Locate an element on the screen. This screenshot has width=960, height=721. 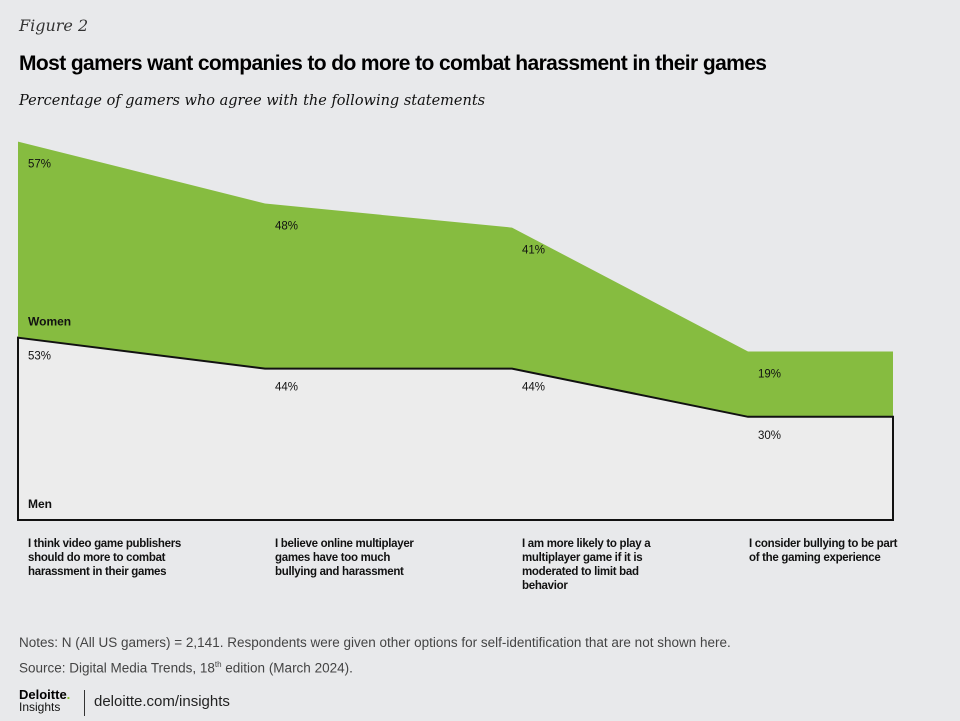
women-value-label: 41% is located at coordinates (533, 251).